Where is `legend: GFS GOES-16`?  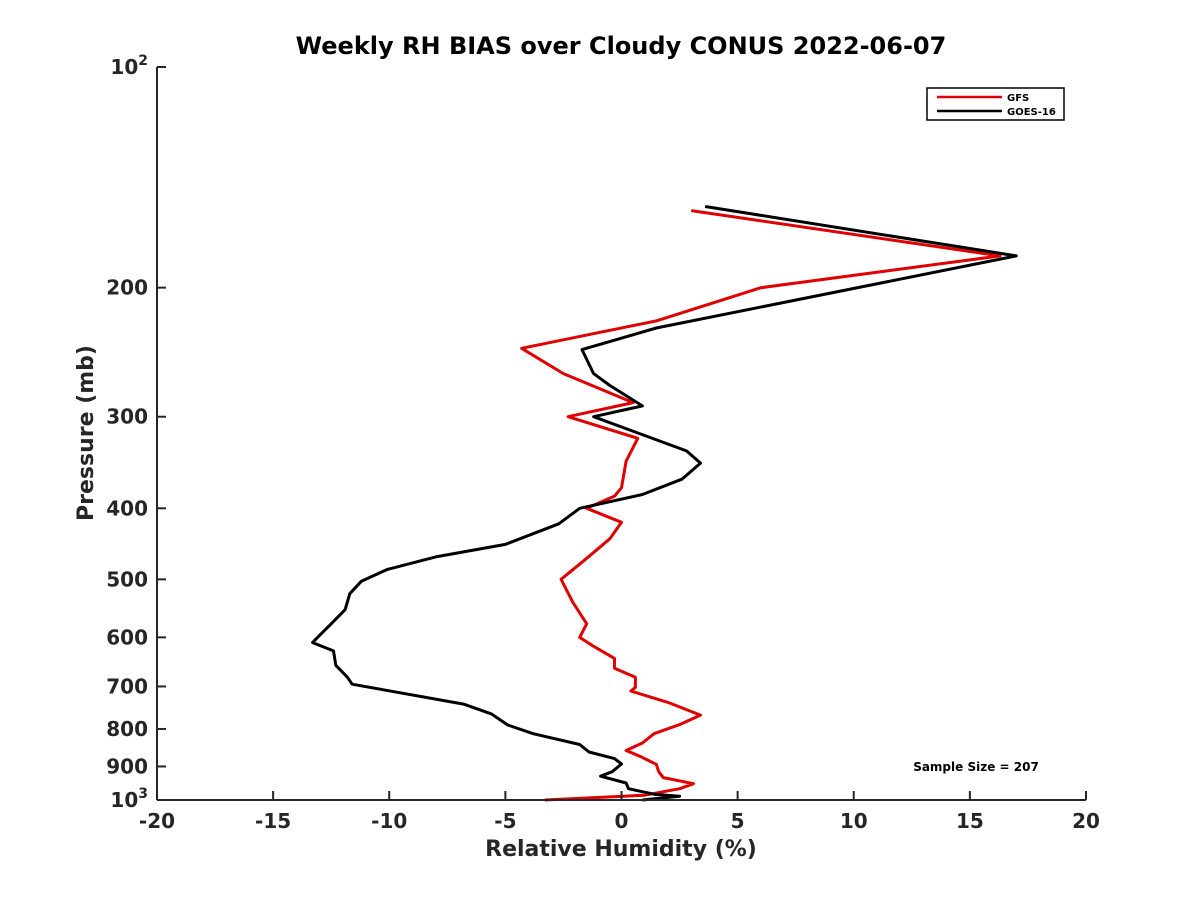 legend: GFS GOES-16 is located at coordinates (995, 104).